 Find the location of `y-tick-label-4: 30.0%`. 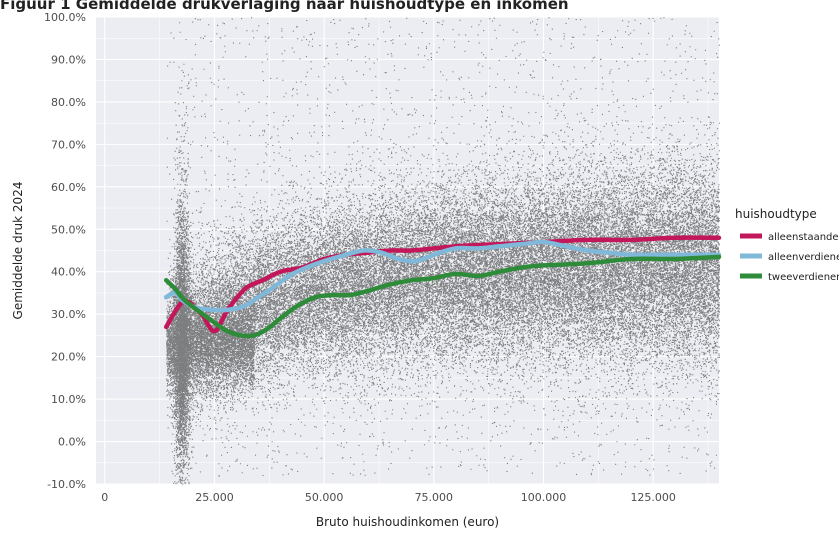

y-tick-label-4: 30.0% is located at coordinates (68, 314).